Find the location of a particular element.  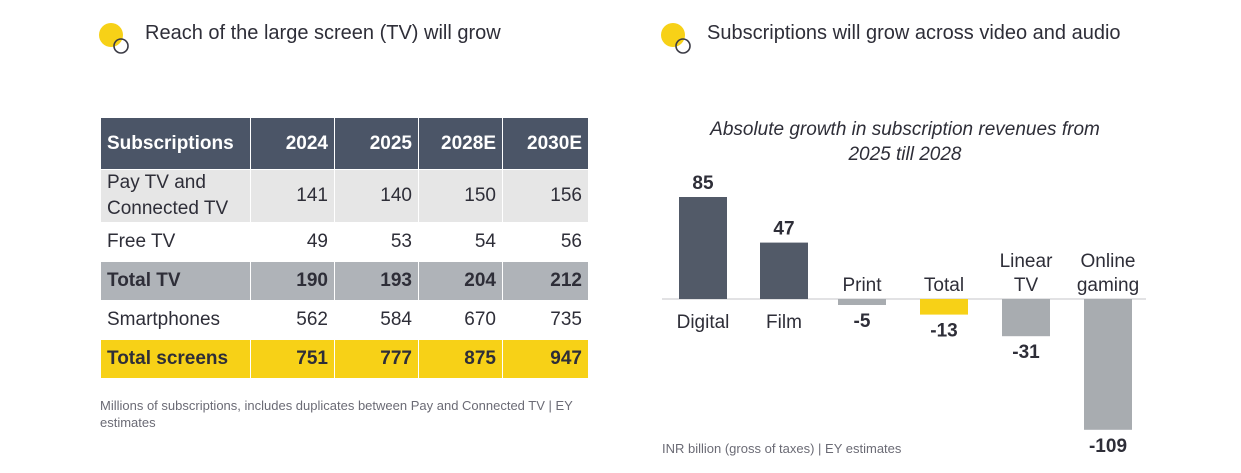

table-cell: 156 is located at coordinates (545, 196).